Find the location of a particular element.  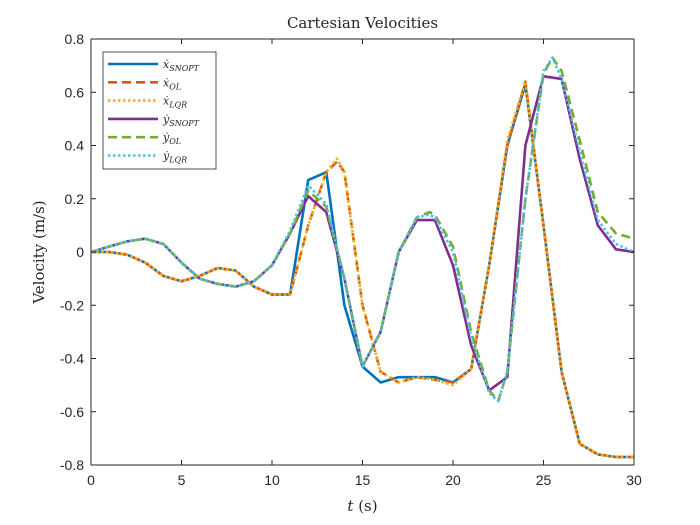

x-axis-unit: (s) is located at coordinates (367, 506).